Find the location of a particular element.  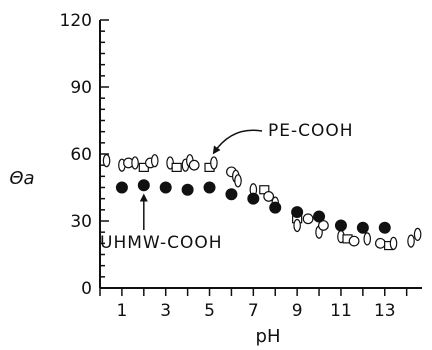

x-tick-label: 11 is located at coordinates (341, 311).